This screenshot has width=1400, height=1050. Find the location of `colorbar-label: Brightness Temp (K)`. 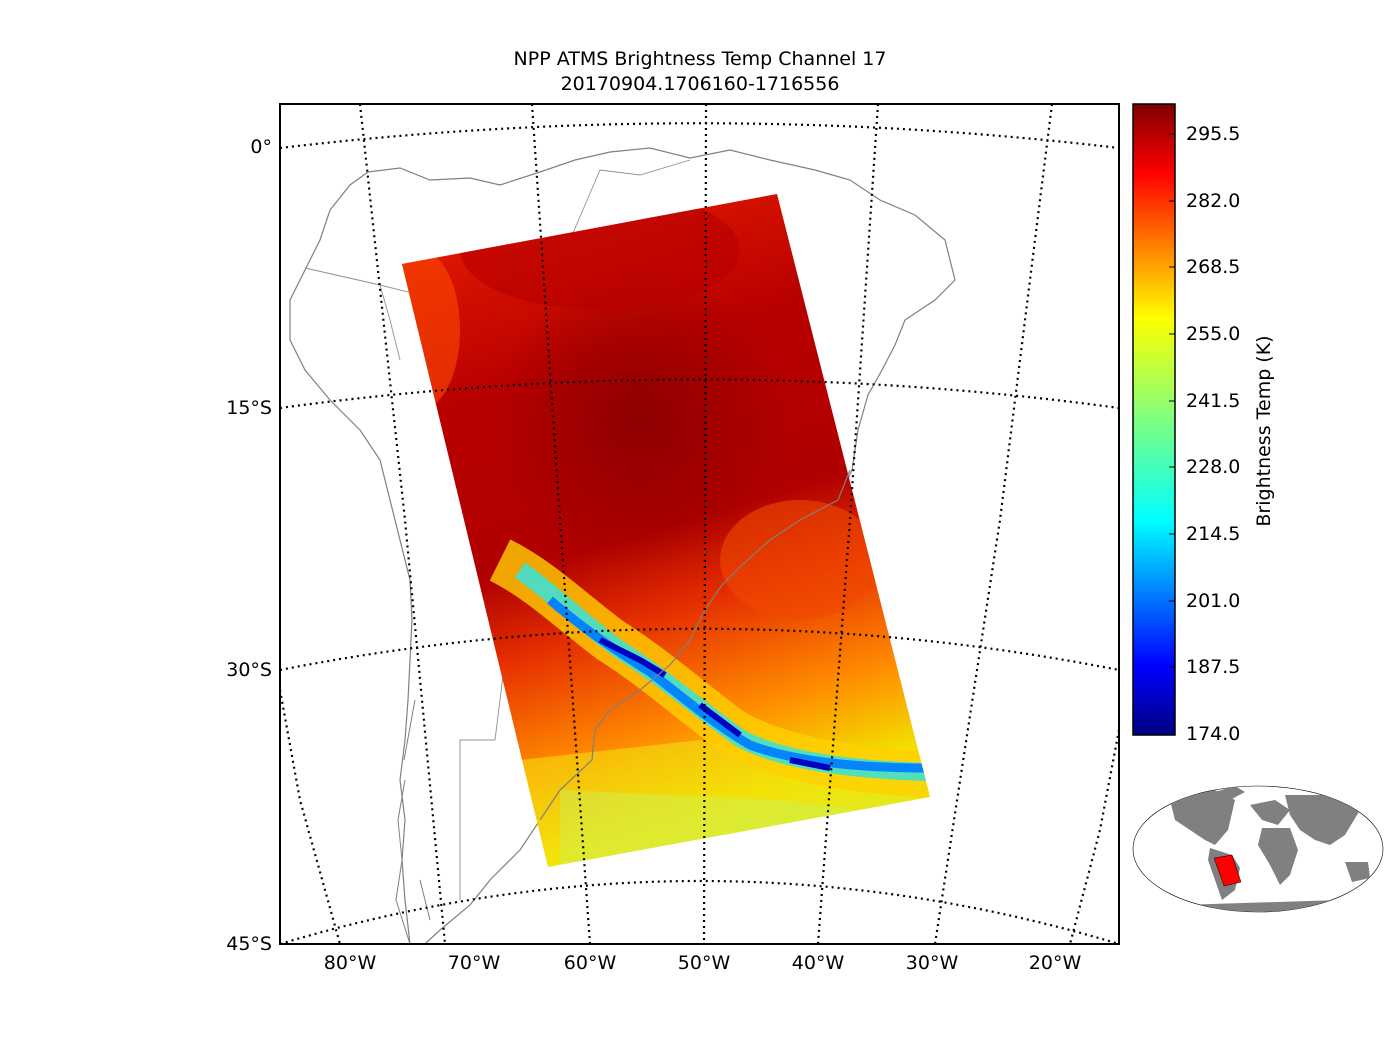

colorbar-label: Brightness Temp (K) is located at coordinates (1264, 431).